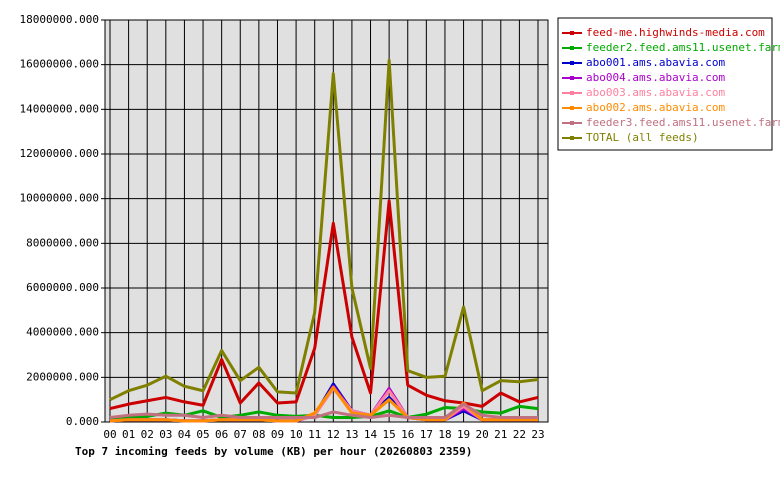  I want to click on legend-label: TOTAL (all feeds), so click(642, 137).